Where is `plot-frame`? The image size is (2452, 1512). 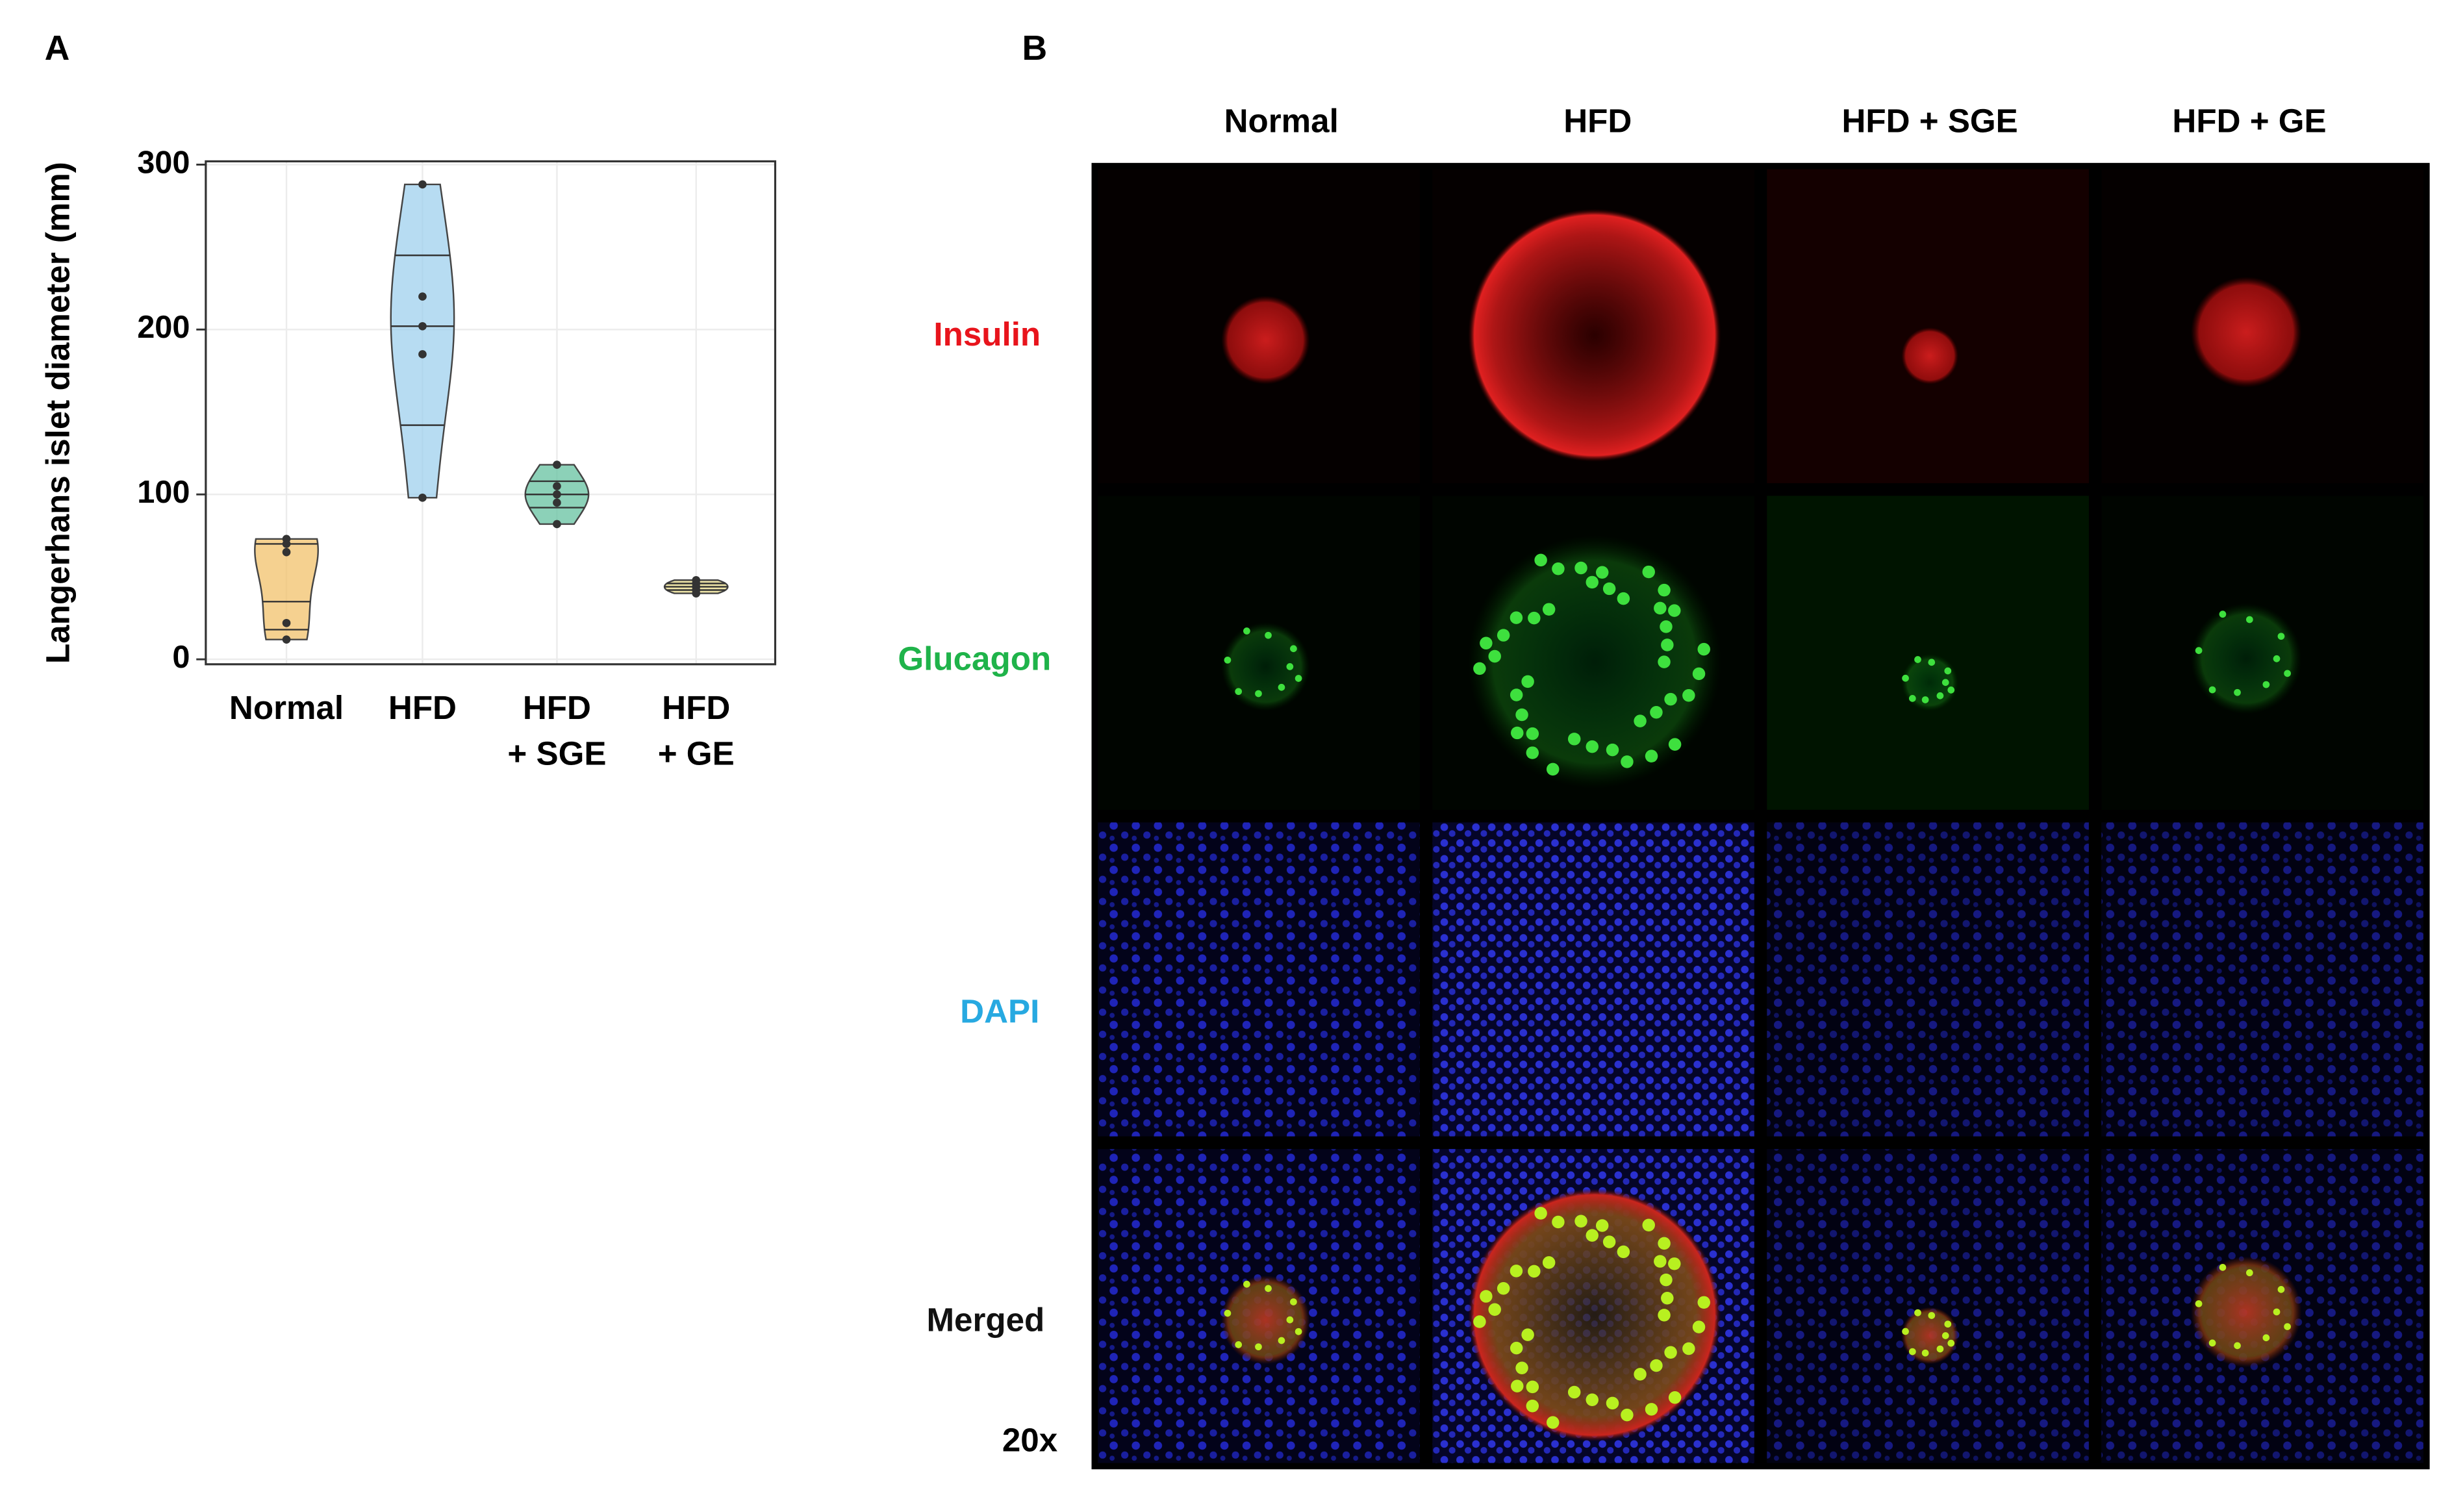
plot-frame is located at coordinates (491, 413).